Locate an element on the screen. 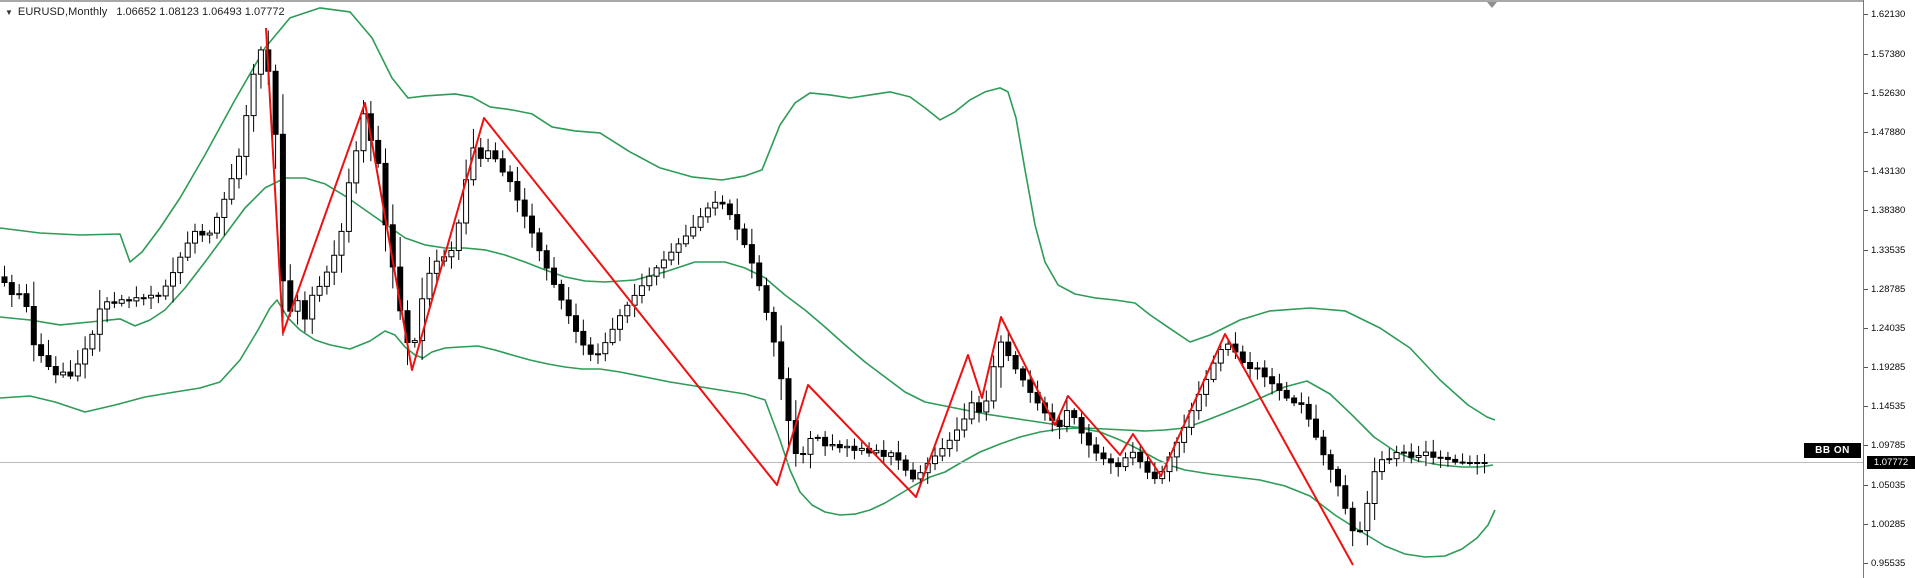 The image size is (1915, 578). price-axis-label: 1.38380 is located at coordinates (1884, 210).